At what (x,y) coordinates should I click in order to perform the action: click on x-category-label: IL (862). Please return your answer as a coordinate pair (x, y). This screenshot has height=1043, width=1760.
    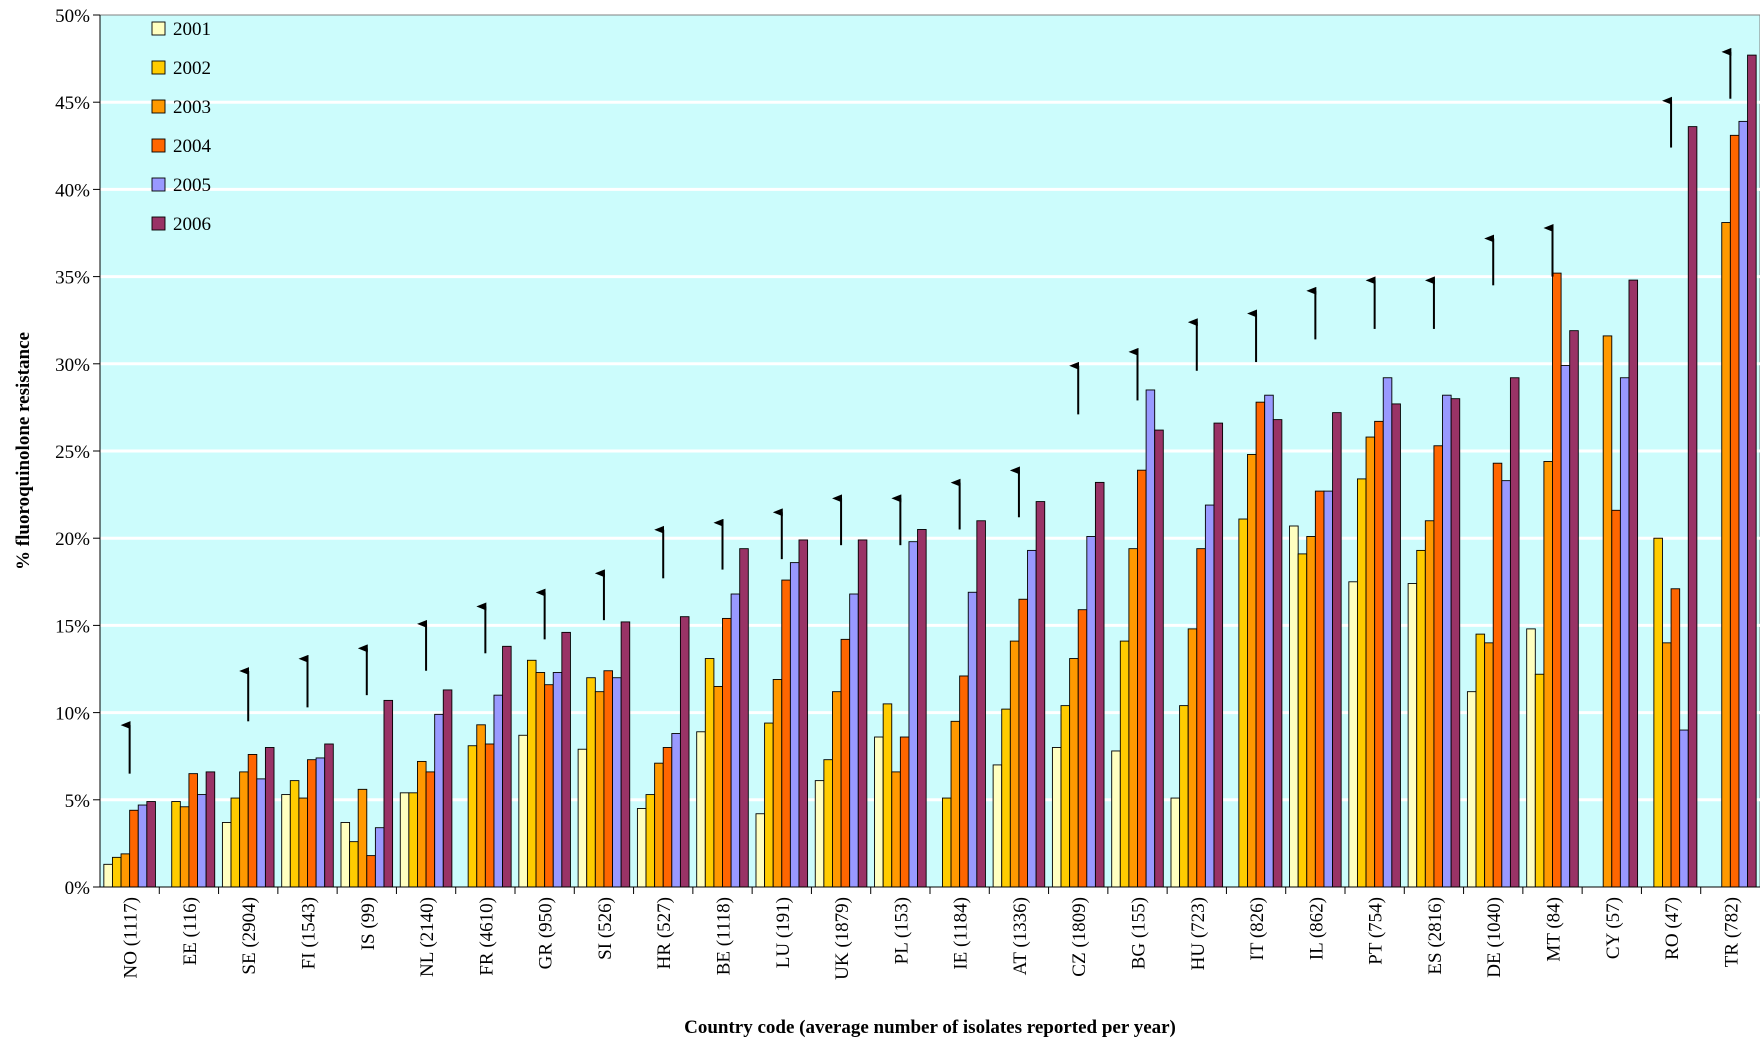
    Looking at the image, I should click on (1316, 928).